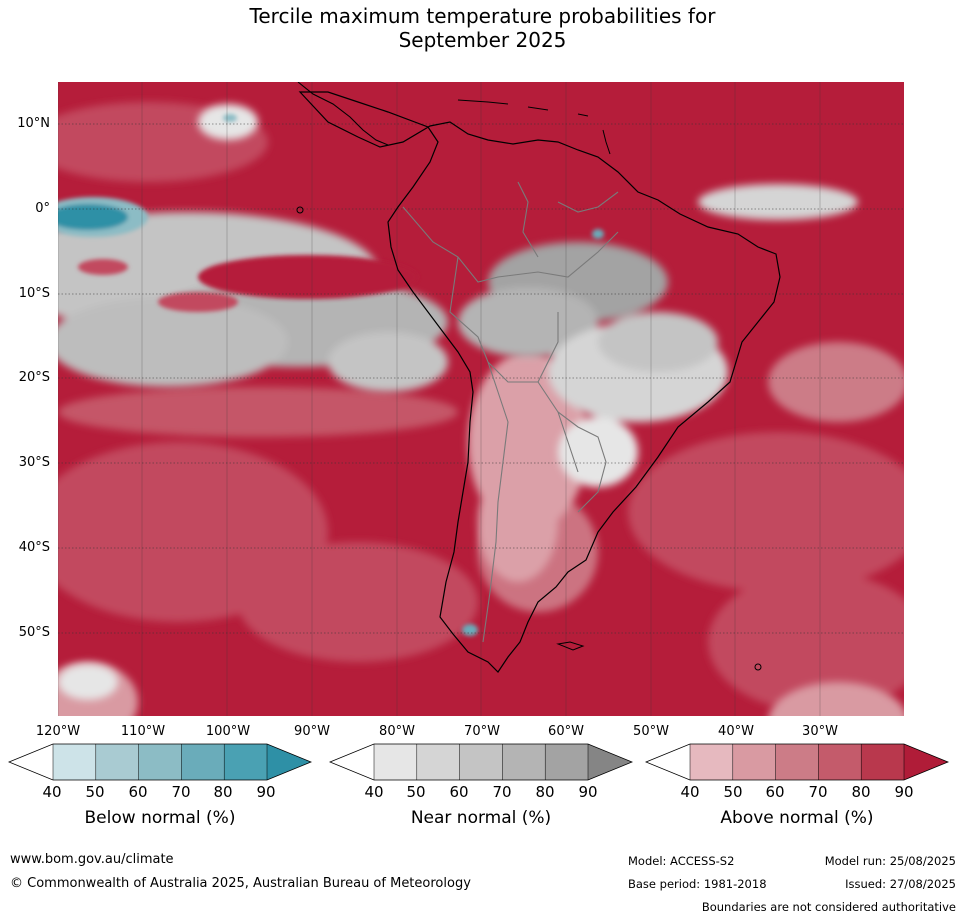 Image resolution: width=965 pixels, height=919 pixels. What do you see at coordinates (818, 792) in the screenshot?
I see `cb-above-tick: 70` at bounding box center [818, 792].